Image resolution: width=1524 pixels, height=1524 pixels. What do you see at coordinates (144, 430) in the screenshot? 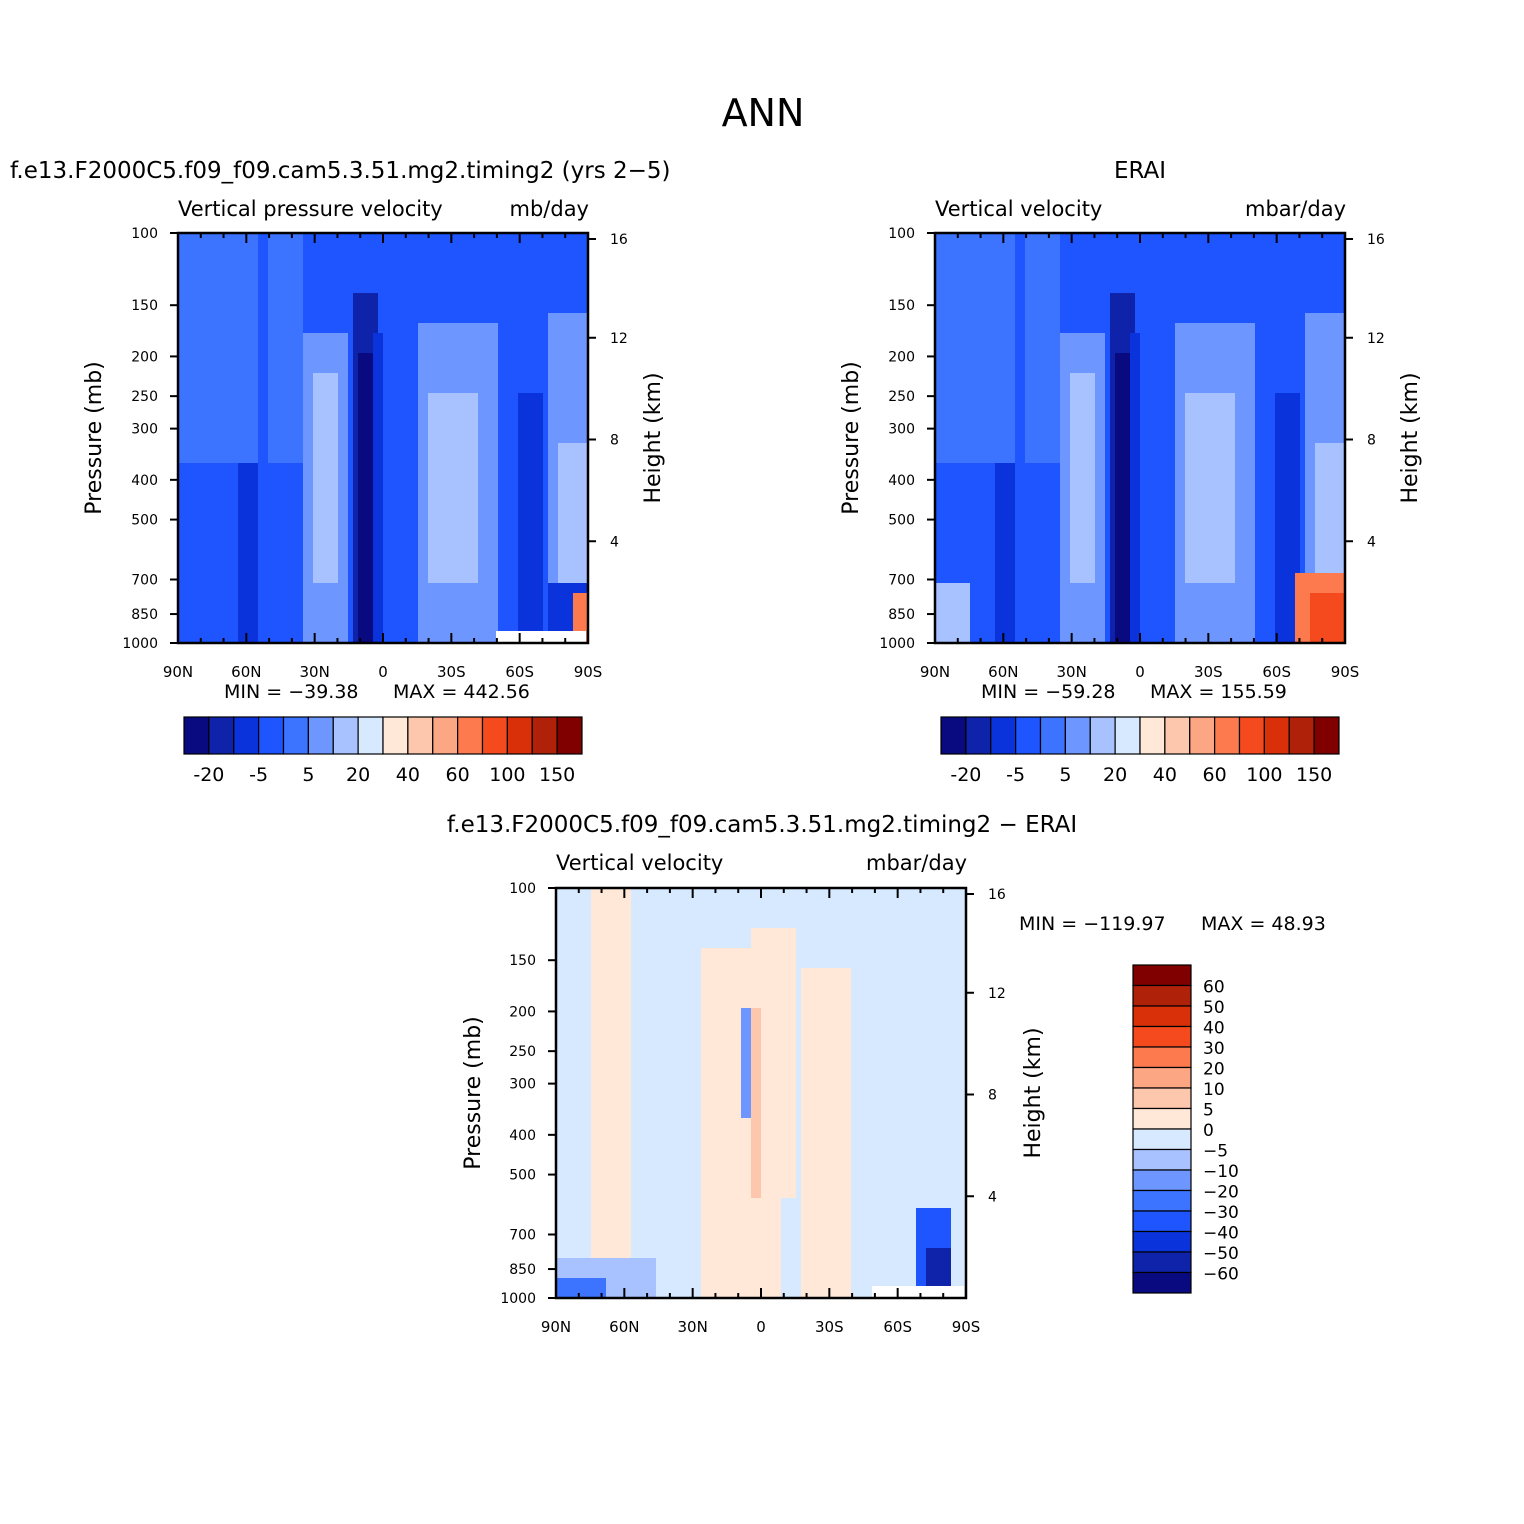
I see `y-tick-label: 300` at bounding box center [144, 430].